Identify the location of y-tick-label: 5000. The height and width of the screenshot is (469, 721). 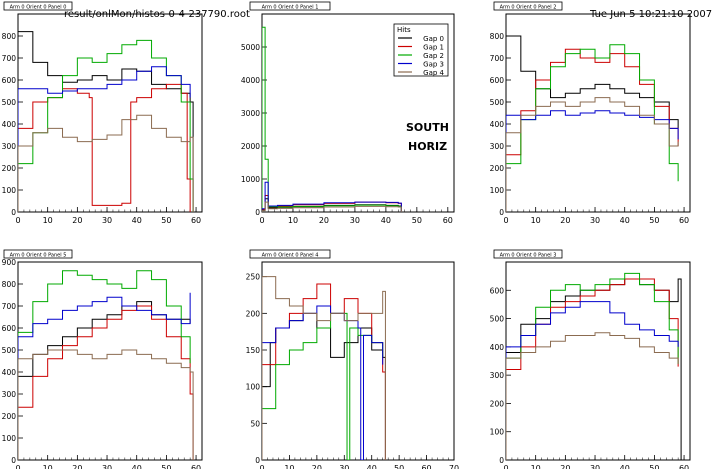
(250, 47).